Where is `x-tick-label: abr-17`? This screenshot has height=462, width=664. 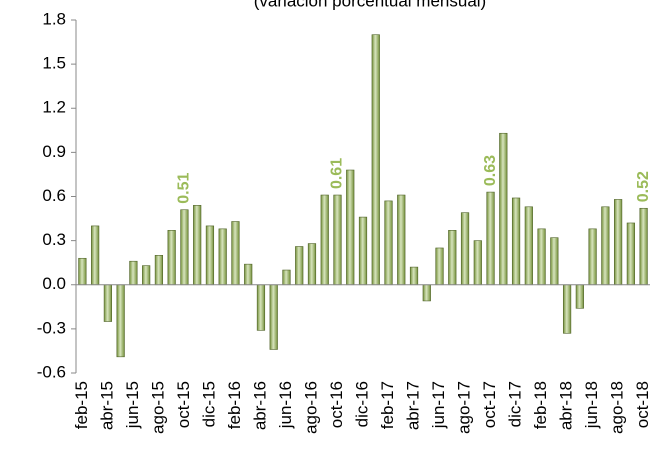
x-tick-label: abr-17 is located at coordinates (413, 405).